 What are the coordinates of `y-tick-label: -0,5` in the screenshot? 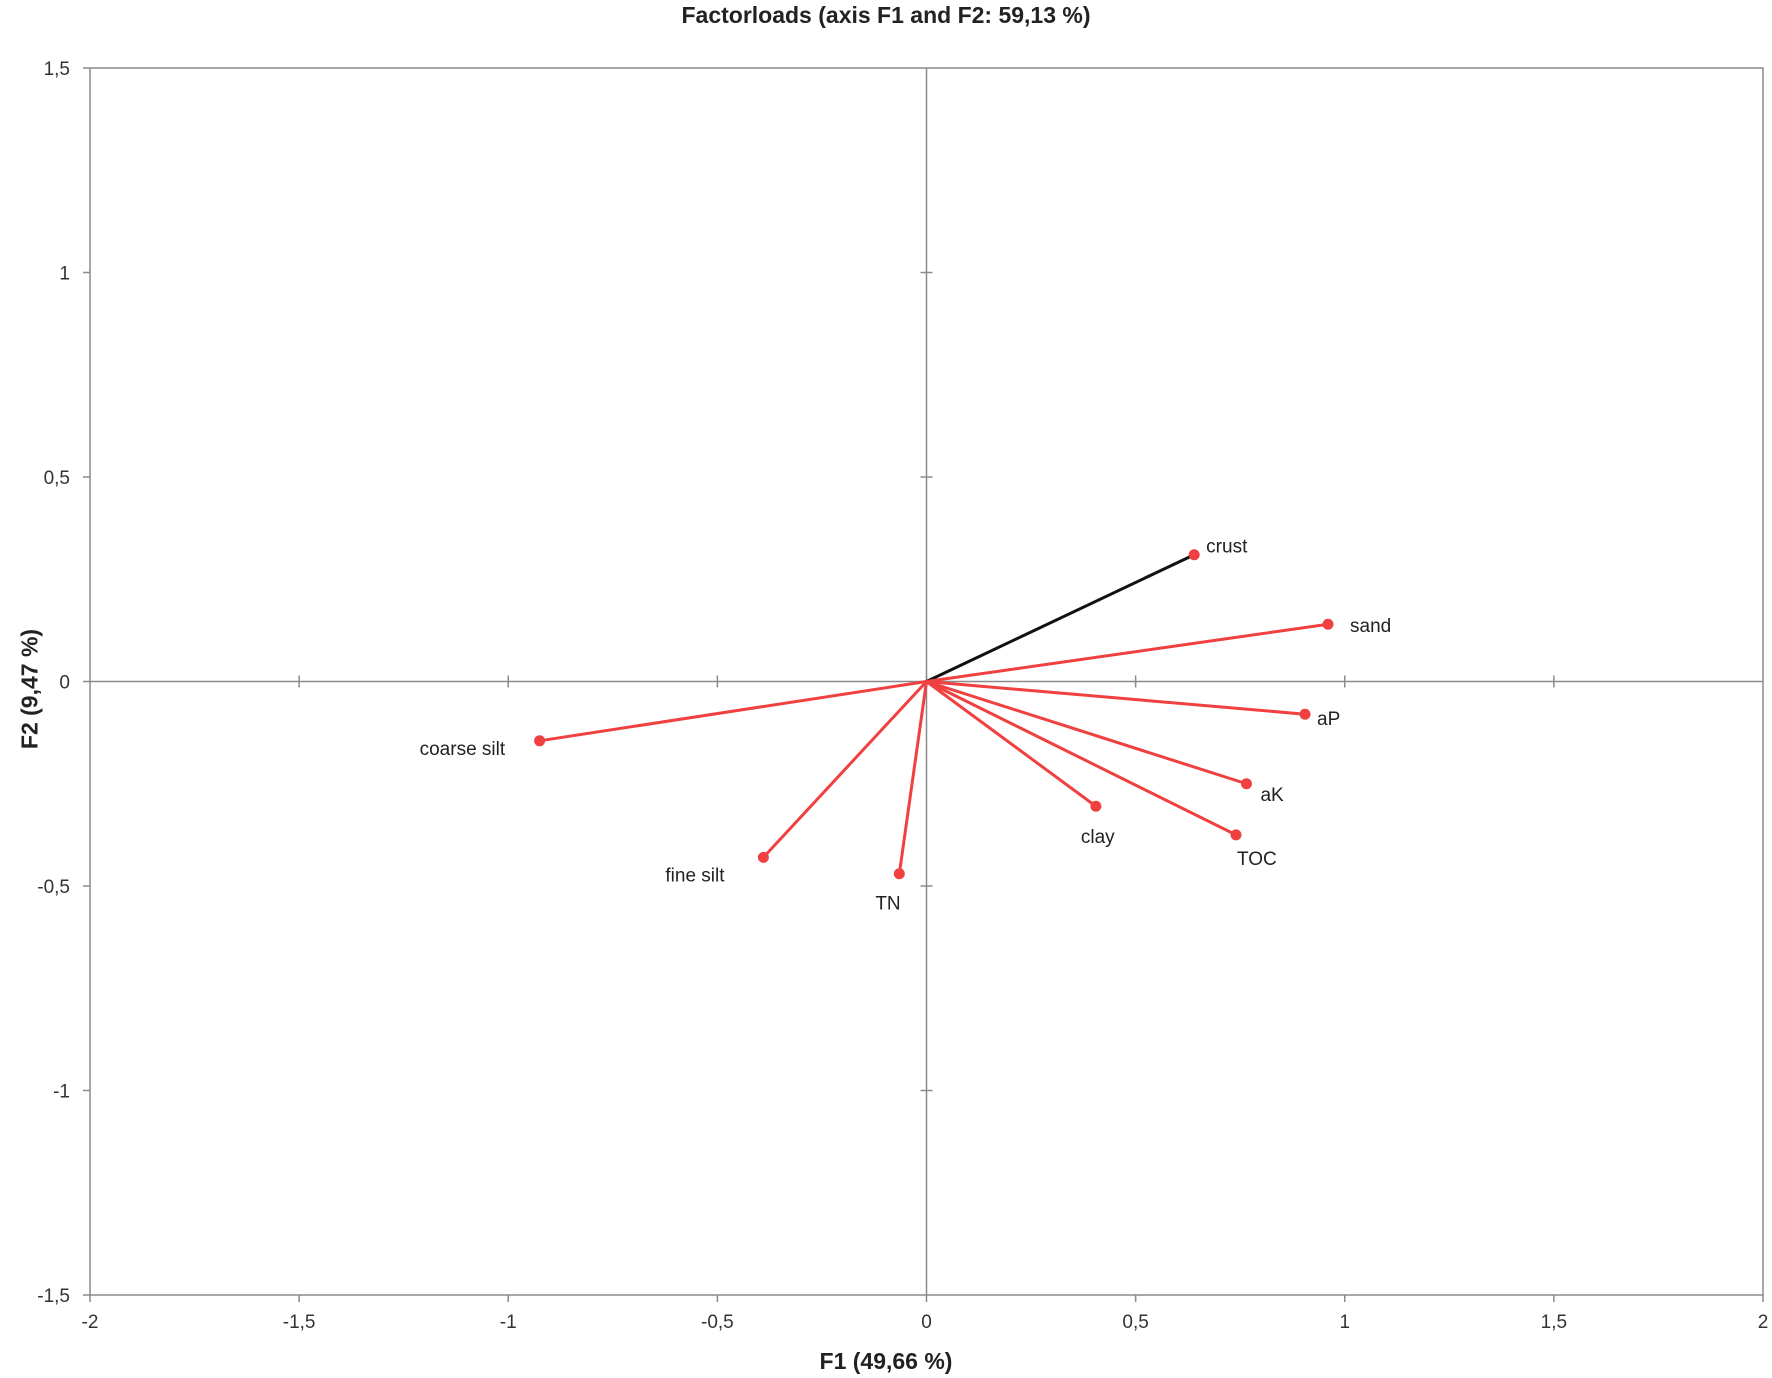 It's located at (53, 887).